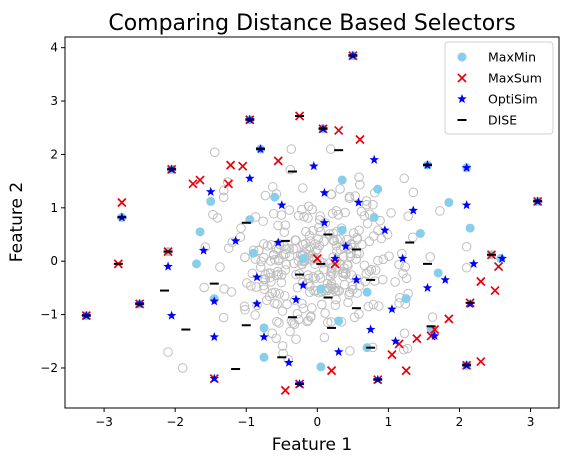 The image size is (570, 470). I want to click on chart-title: Comparing Distance Based Selectors, so click(311, 23).